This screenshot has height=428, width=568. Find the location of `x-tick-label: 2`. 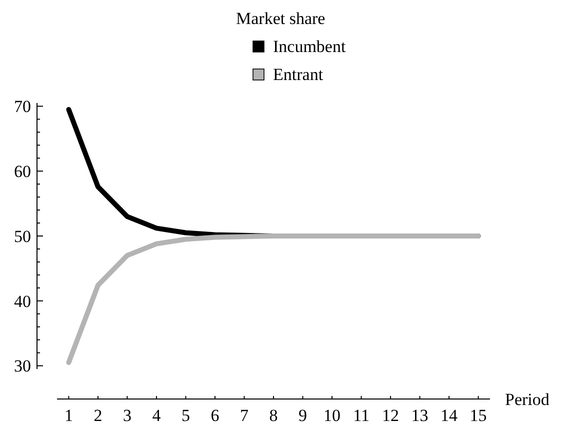

x-tick-label: 2 is located at coordinates (98, 415).